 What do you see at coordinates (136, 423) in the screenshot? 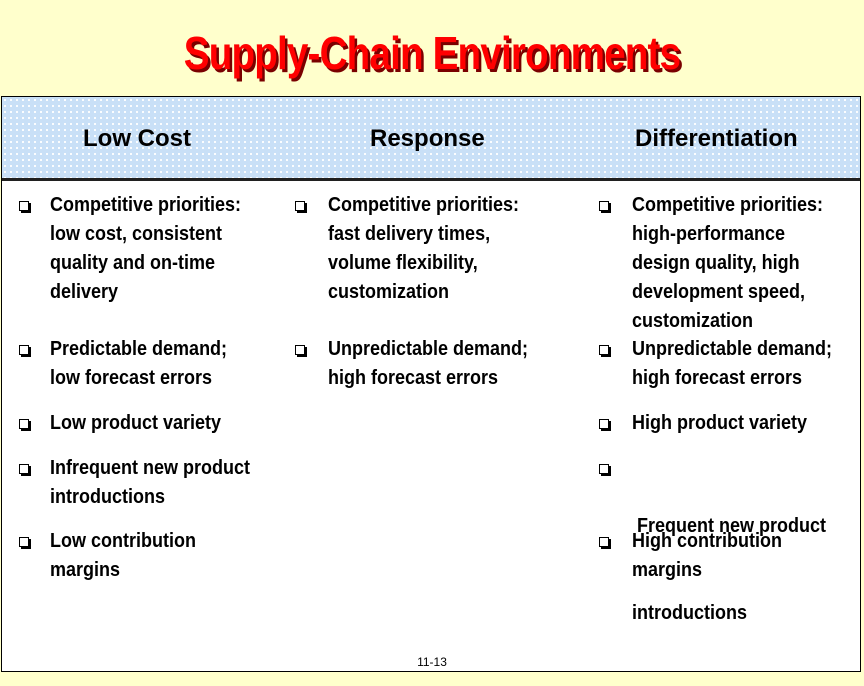
I see `item-text: Low product variety` at bounding box center [136, 423].